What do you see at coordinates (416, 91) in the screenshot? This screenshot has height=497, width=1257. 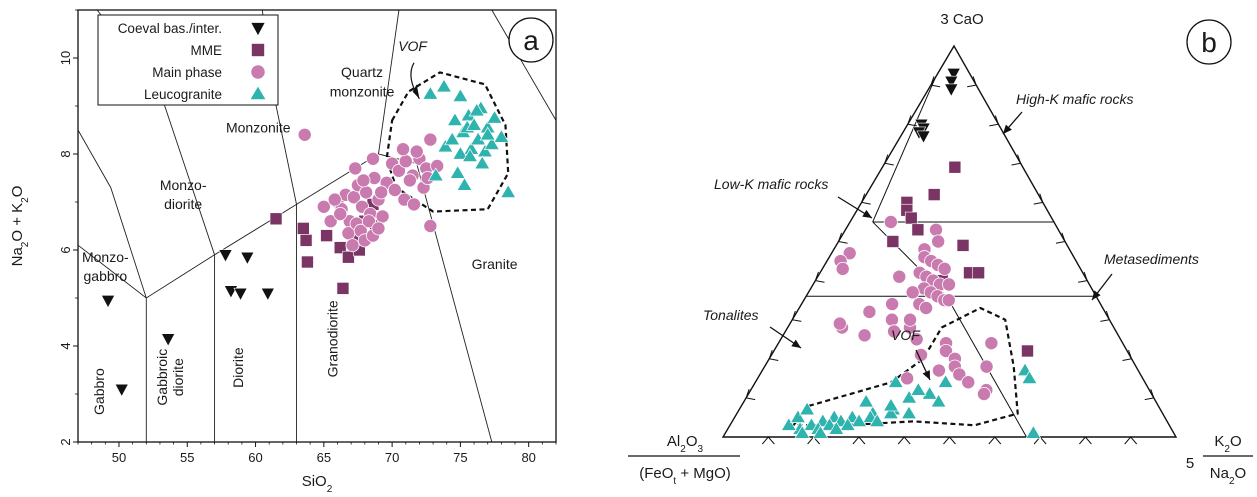 I see `a-vof-arrowhead` at bounding box center [416, 91].